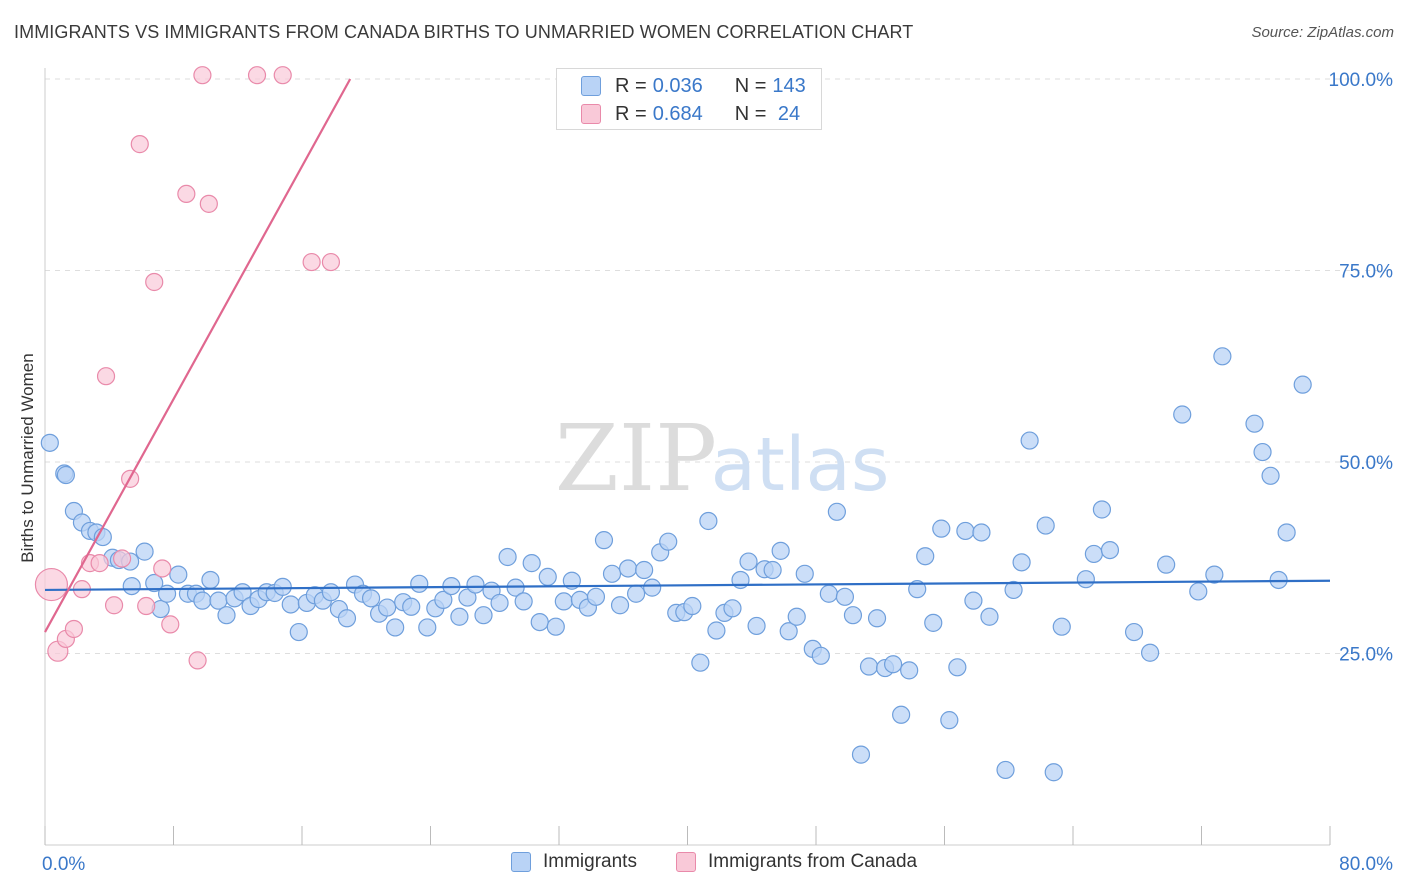  What do you see at coordinates (1361, 80) in the screenshot?
I see `y-tick-label: 100.0%` at bounding box center [1361, 80].